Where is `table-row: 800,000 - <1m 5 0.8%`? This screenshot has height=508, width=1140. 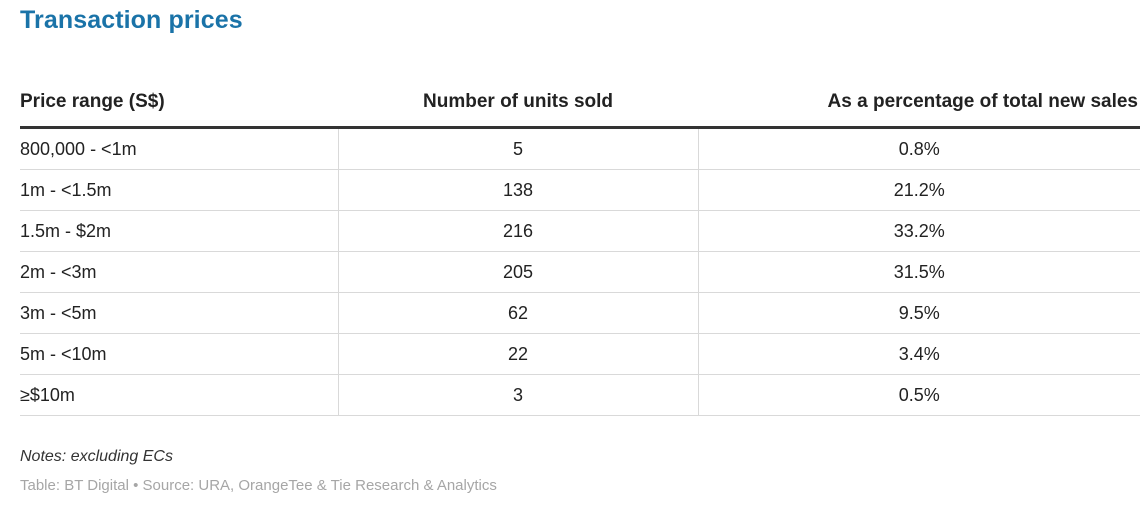 table-row: 800,000 - <1m 5 0.8% is located at coordinates (580, 148).